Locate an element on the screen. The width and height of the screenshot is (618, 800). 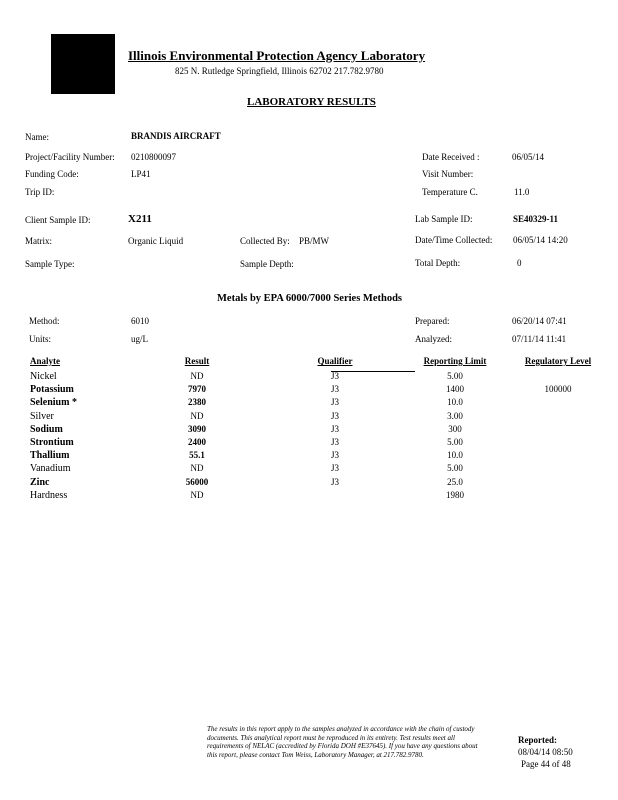
cell-result: 2380 is located at coordinates (197, 402).